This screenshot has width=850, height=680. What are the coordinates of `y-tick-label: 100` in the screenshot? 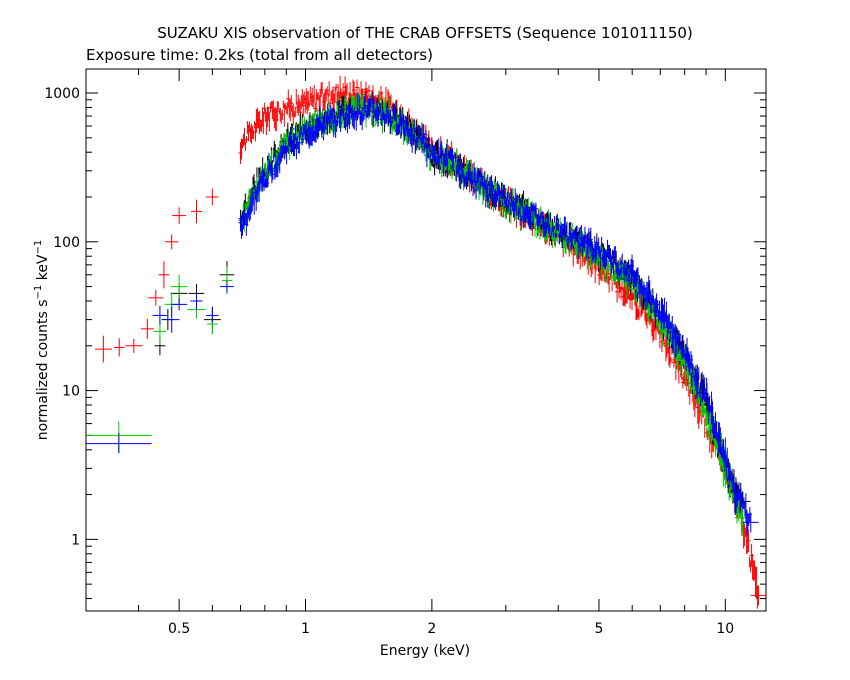 It's located at (66, 243).